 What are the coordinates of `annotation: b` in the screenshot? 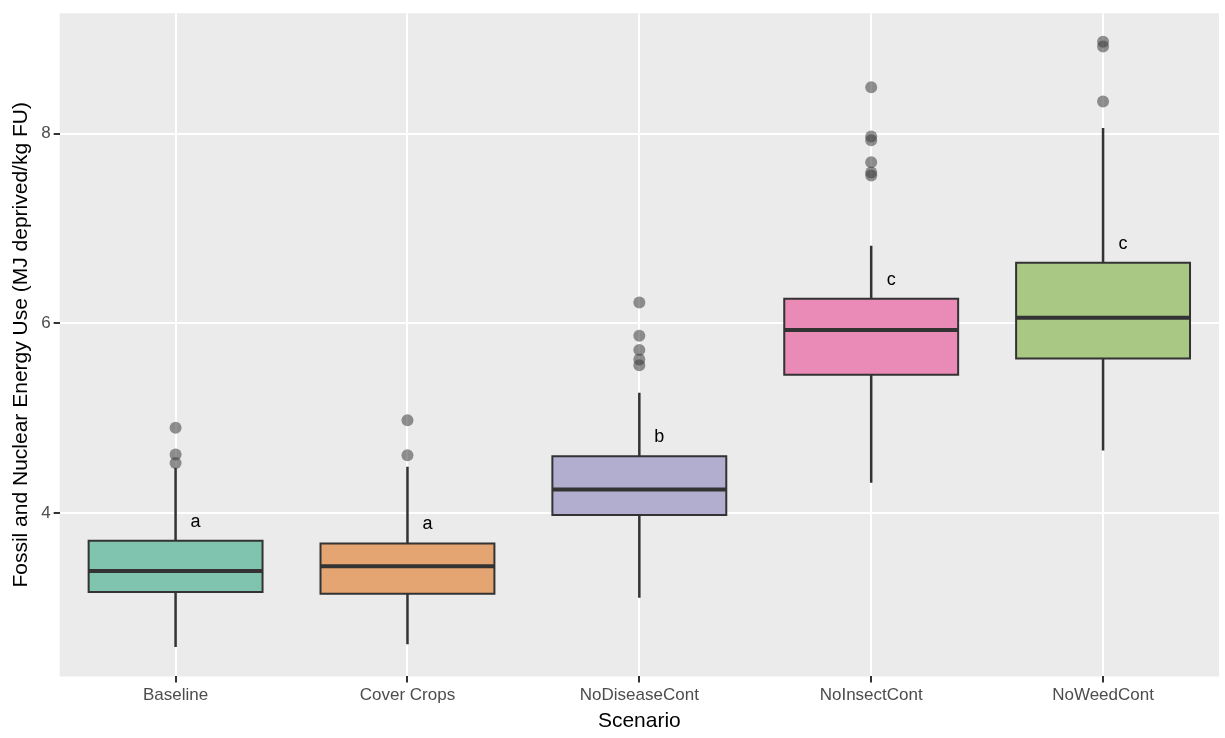 It's located at (659, 436).